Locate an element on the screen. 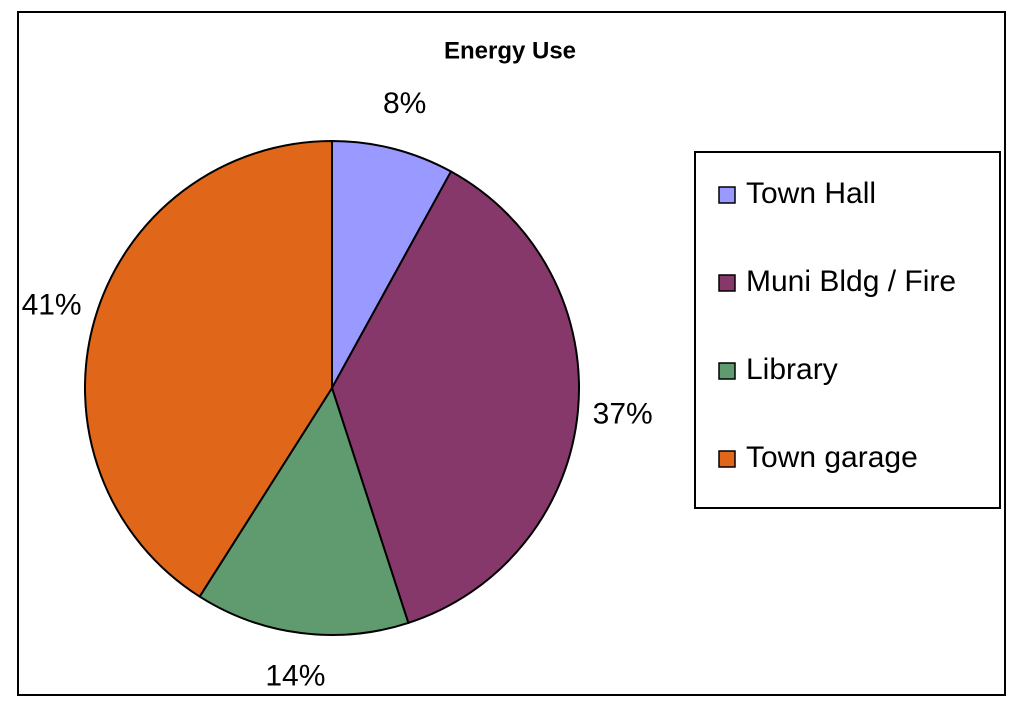  legend-label: Library is located at coordinates (792, 369).